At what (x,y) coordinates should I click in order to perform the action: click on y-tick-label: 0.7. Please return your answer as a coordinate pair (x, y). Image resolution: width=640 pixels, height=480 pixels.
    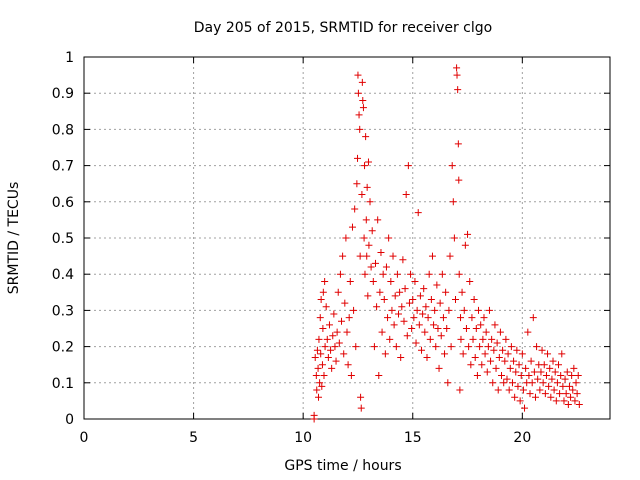
    Looking at the image, I should click on (63, 167).